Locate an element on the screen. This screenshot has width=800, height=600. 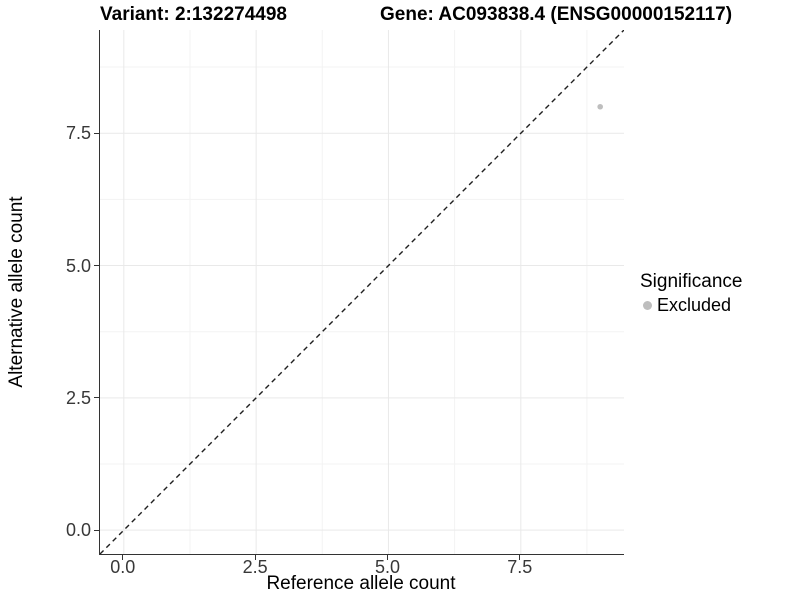
plot-title-variant: Variant: 2:132274498 is located at coordinates (193, 14).